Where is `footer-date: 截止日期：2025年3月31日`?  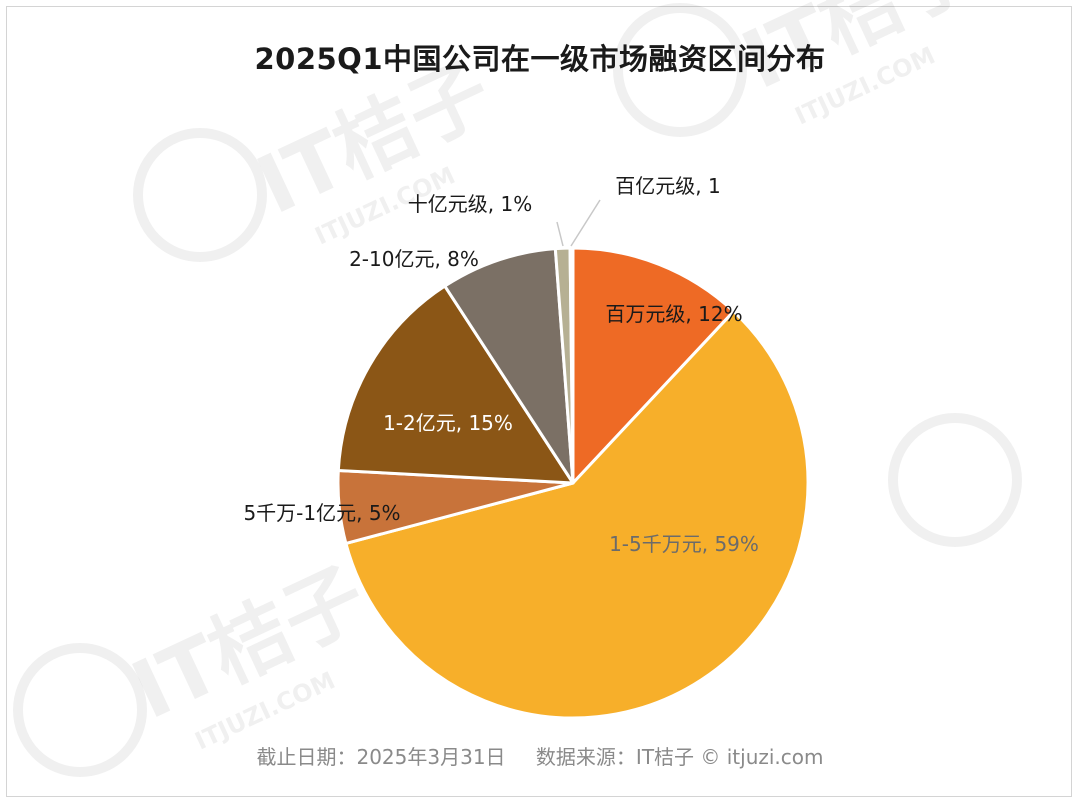
footer-date: 截止日期：2025年3月31日 is located at coordinates (381, 757).